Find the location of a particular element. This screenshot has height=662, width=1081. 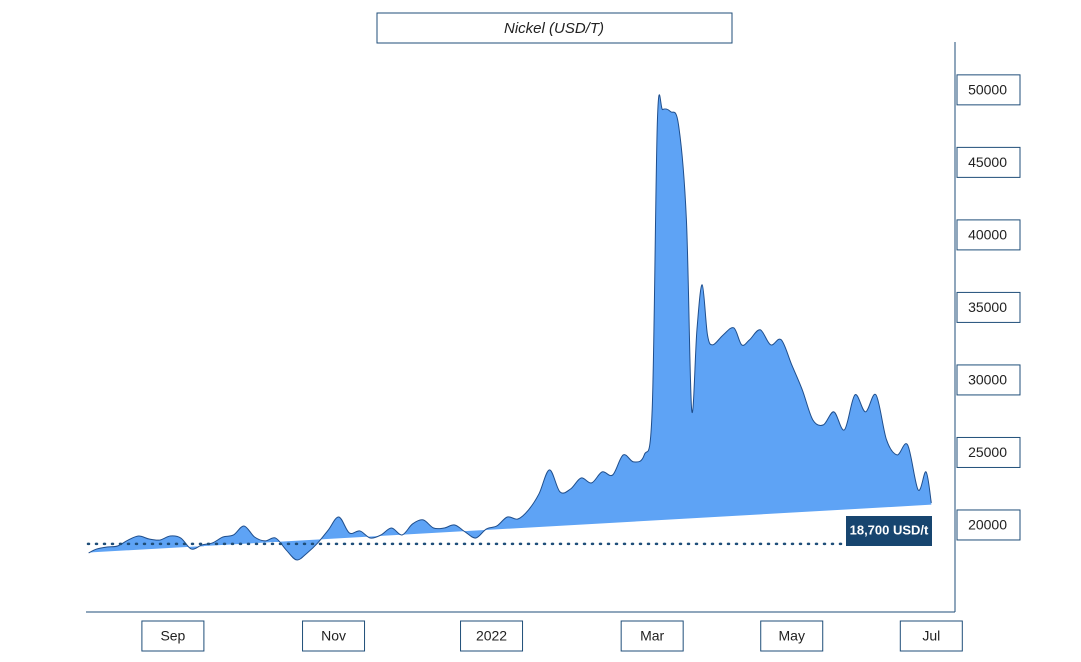

chart-title: Nickel (USD/T) is located at coordinates (554, 28).